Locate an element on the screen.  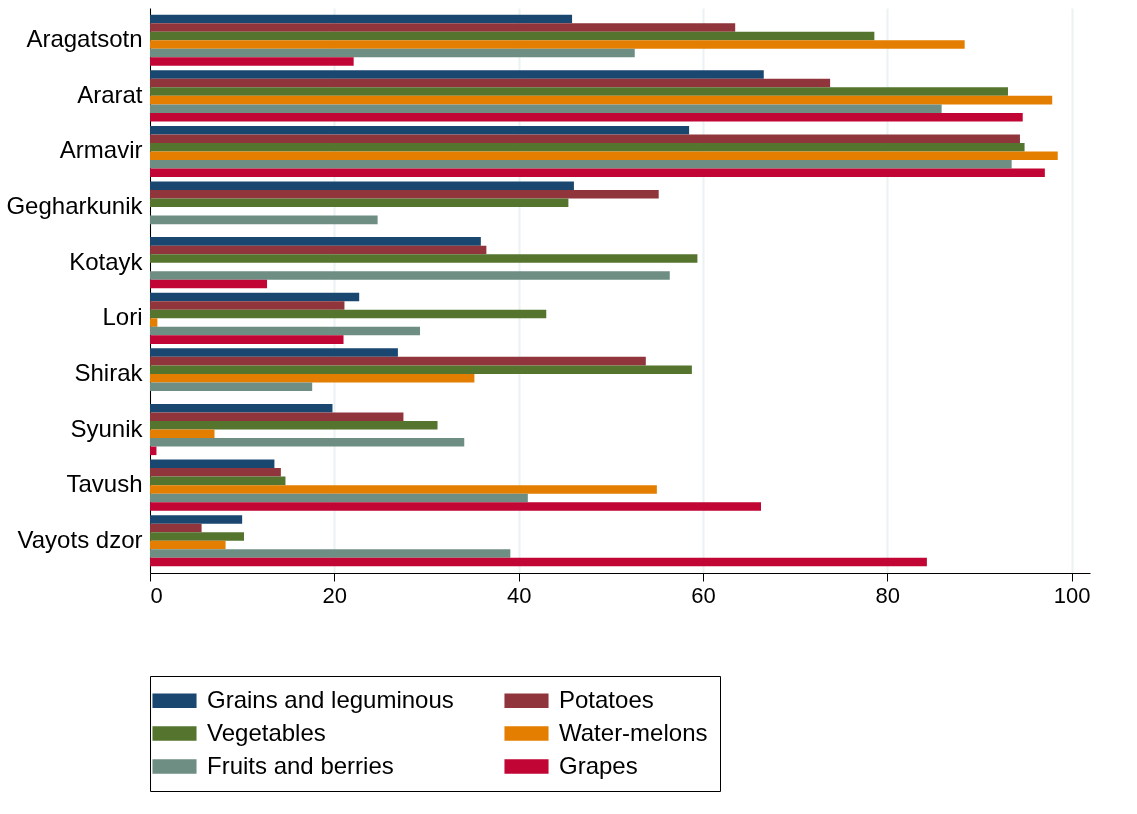
y-tick-label: Aragatsotn is located at coordinates (84, 39).